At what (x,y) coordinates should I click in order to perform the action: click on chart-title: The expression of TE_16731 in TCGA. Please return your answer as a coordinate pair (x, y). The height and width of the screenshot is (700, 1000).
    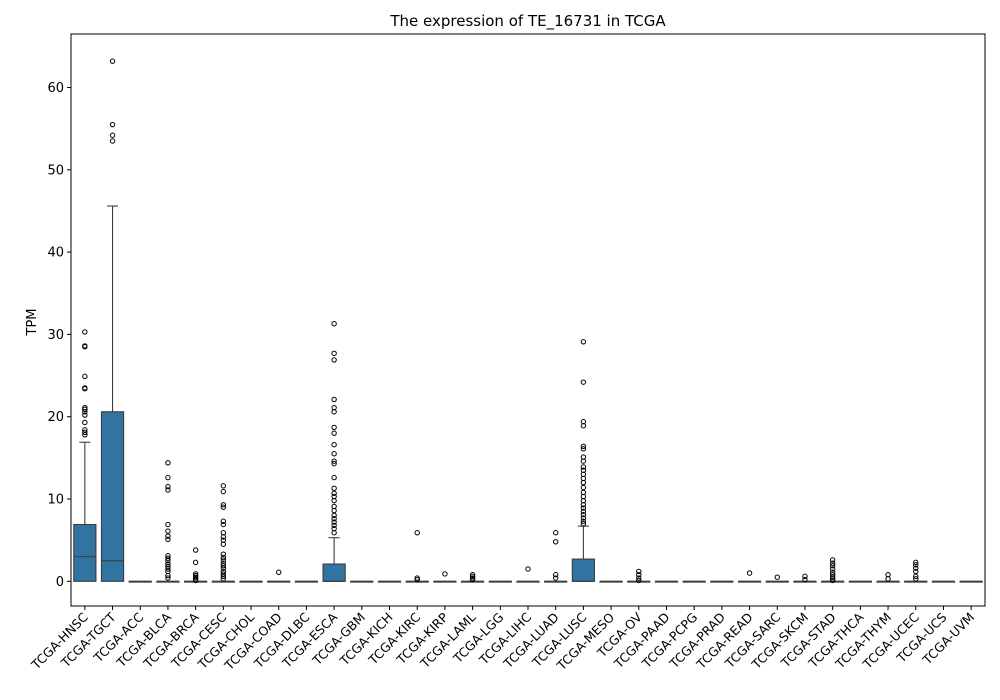
    Looking at the image, I should click on (527, 21).